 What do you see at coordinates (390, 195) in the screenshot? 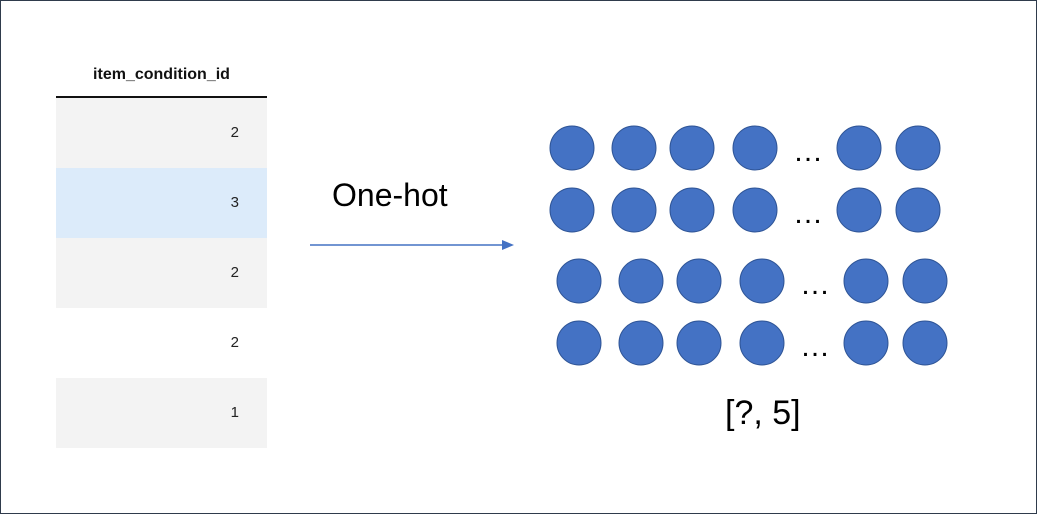
I see `one-hot-label: One-hot` at bounding box center [390, 195].